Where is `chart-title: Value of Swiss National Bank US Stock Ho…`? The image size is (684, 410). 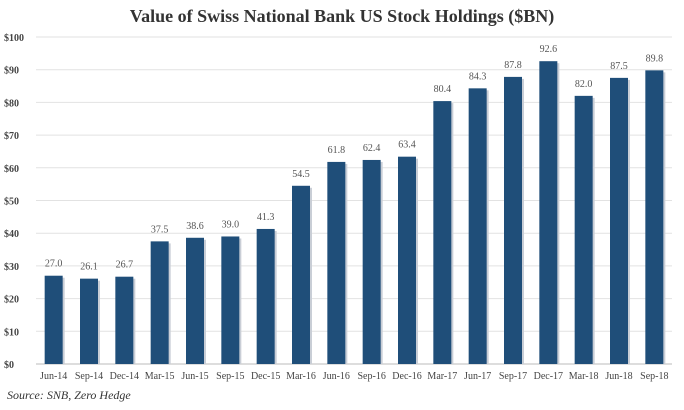 chart-title: Value of Swiss National Bank US Stock Ho… is located at coordinates (342, 16).